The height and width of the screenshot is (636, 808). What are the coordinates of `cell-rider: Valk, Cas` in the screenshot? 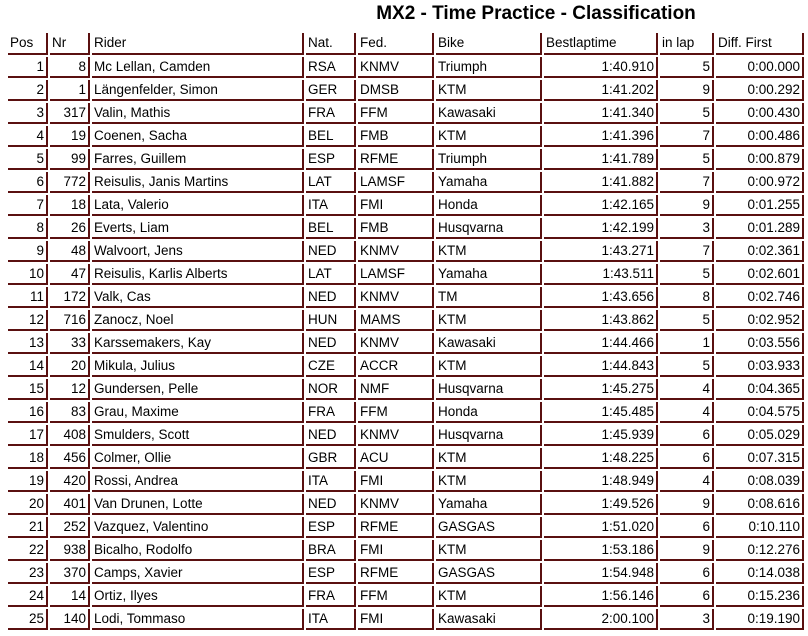 It's located at (198, 297).